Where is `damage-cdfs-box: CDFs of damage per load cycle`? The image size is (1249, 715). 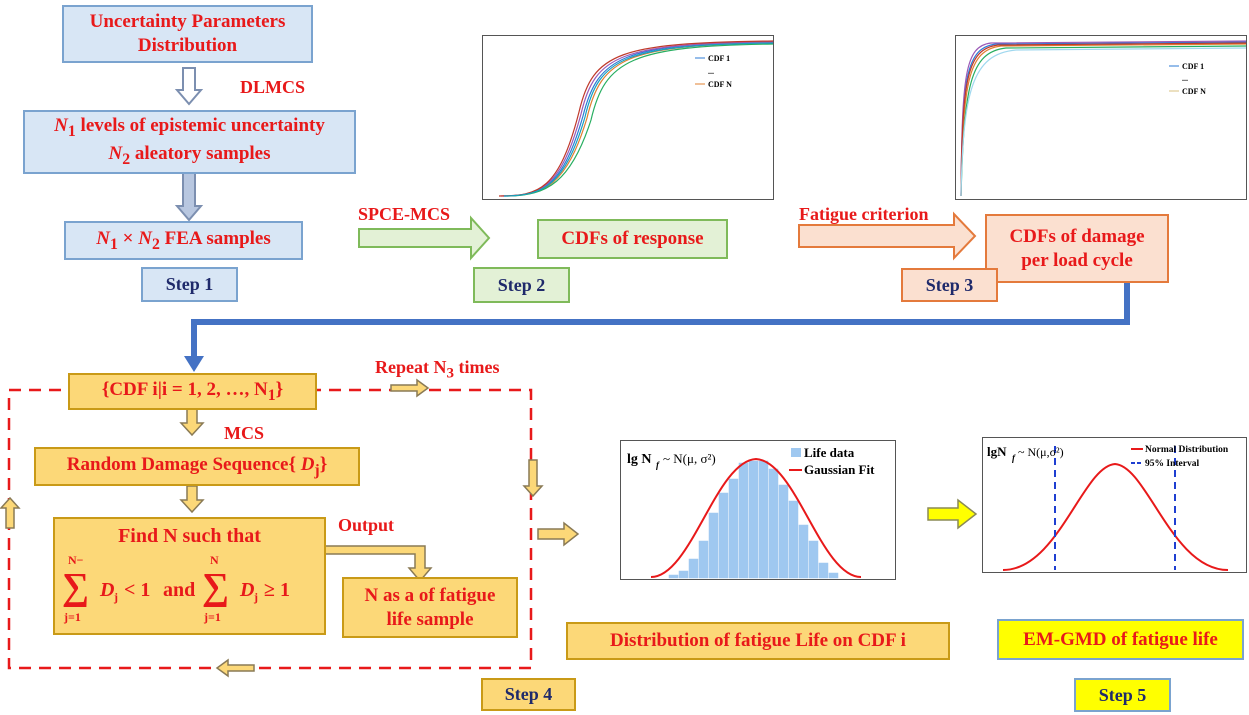 damage-cdfs-box: CDFs of damage per load cycle is located at coordinates (1077, 248).